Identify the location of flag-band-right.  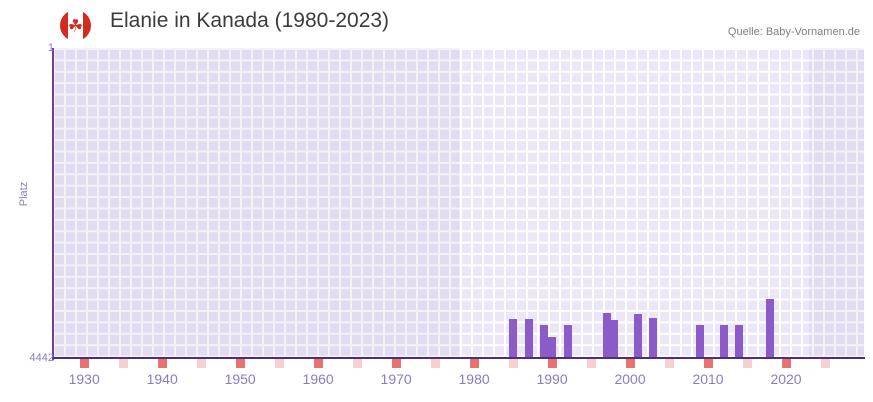
(86, 25).